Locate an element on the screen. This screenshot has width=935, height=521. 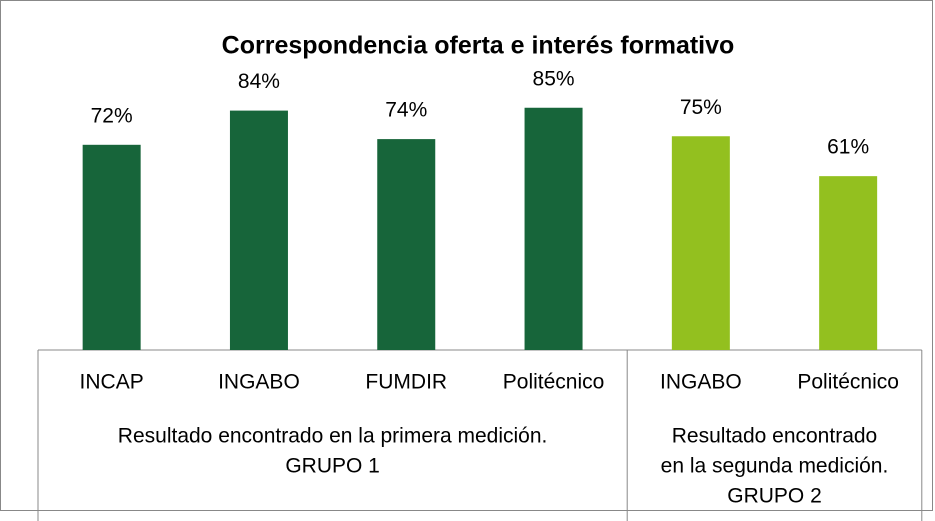
group-label: GRUPO 2 is located at coordinates (774, 496).